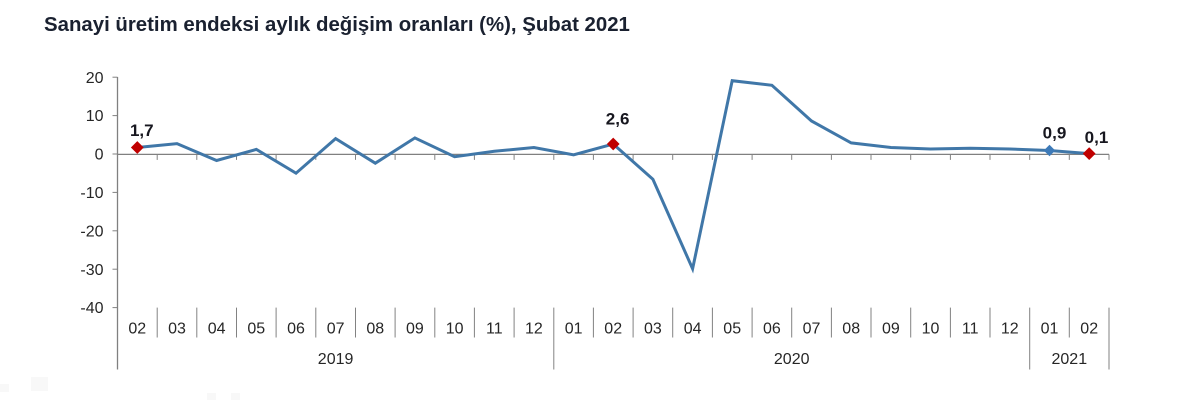 The height and width of the screenshot is (402, 1200). I want to click on svg-text: -30, so click(91, 270).